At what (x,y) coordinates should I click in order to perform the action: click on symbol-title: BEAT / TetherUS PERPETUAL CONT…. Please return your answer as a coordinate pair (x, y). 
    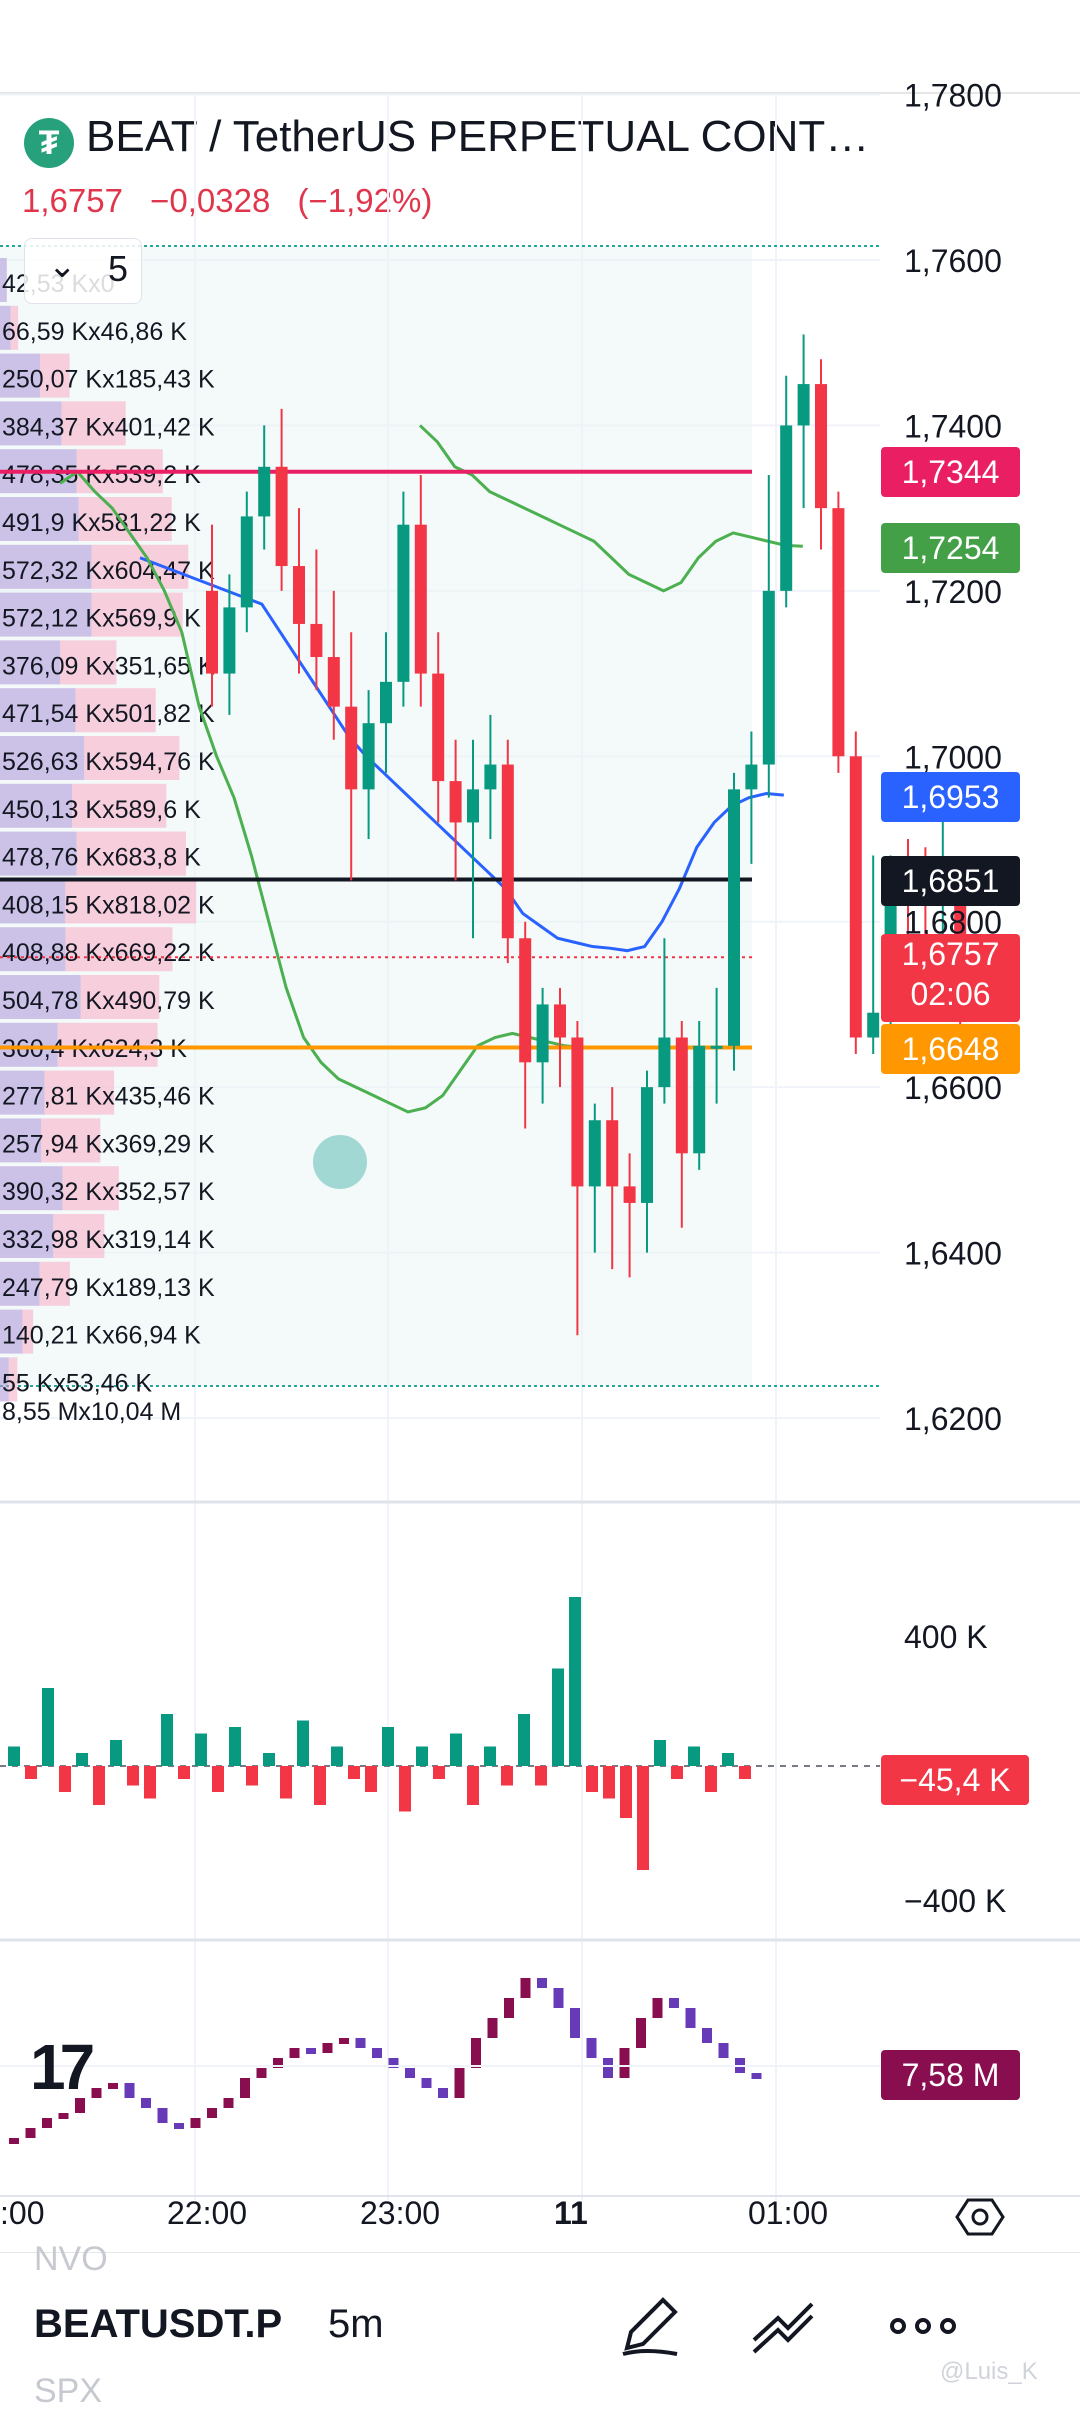
    Looking at the image, I should click on (478, 136).